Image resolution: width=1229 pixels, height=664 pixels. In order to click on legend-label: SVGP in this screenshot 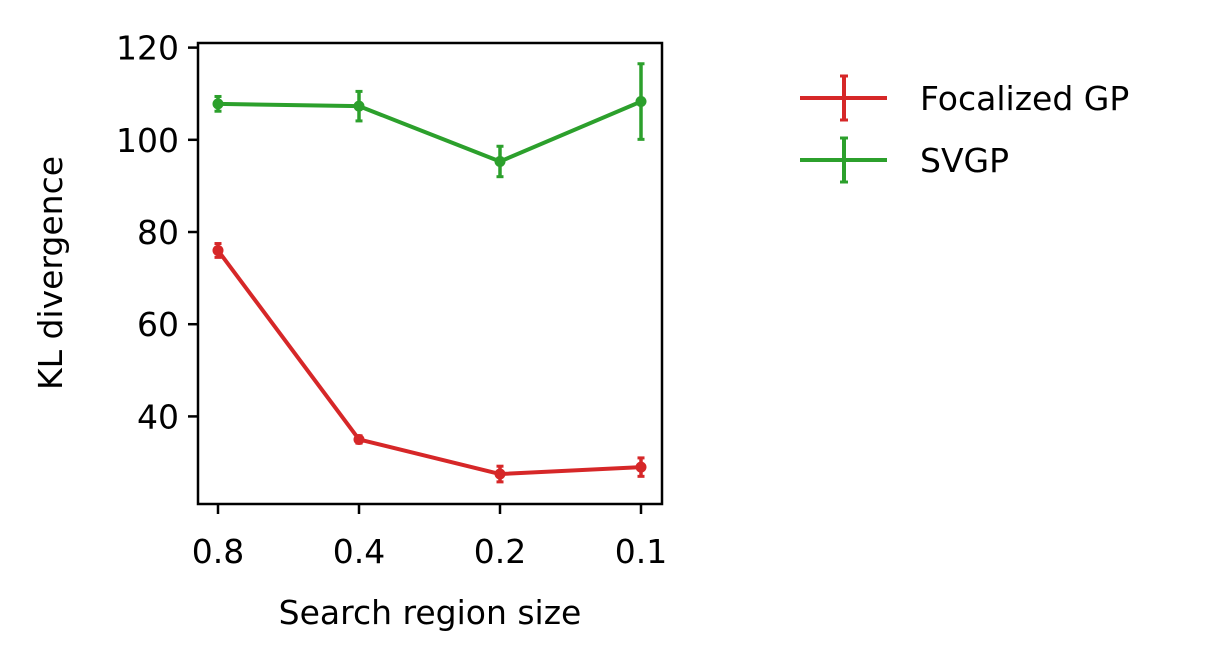, I will do `click(964, 160)`.